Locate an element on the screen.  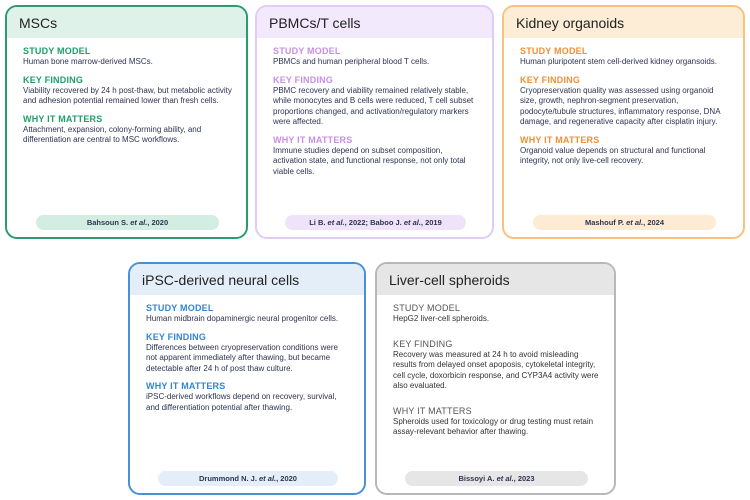
citation-part: Li B. is located at coordinates (318, 222).